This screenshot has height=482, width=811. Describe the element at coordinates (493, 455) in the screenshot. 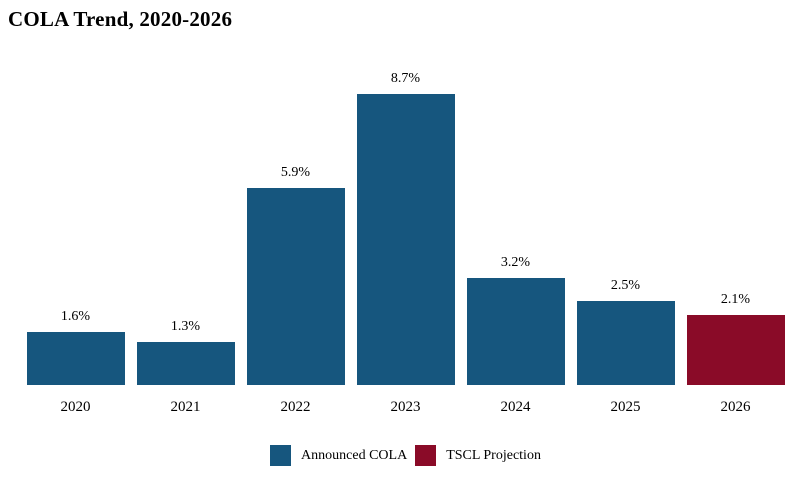

I see `legend-label: TSCL Projection` at that location.